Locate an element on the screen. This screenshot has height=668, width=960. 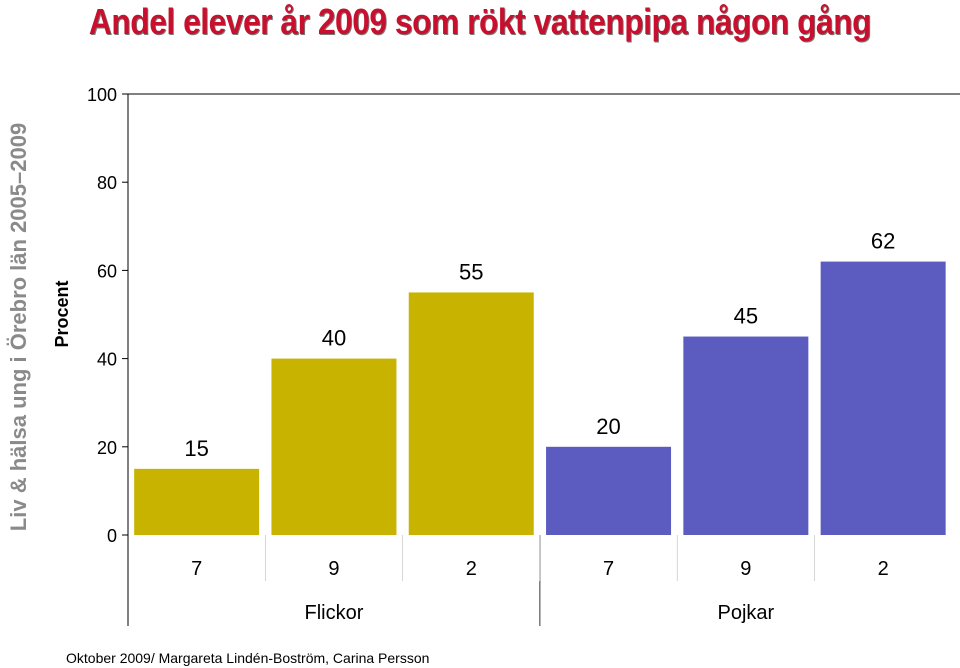
y-tick-label: 20 is located at coordinates (107, 448).